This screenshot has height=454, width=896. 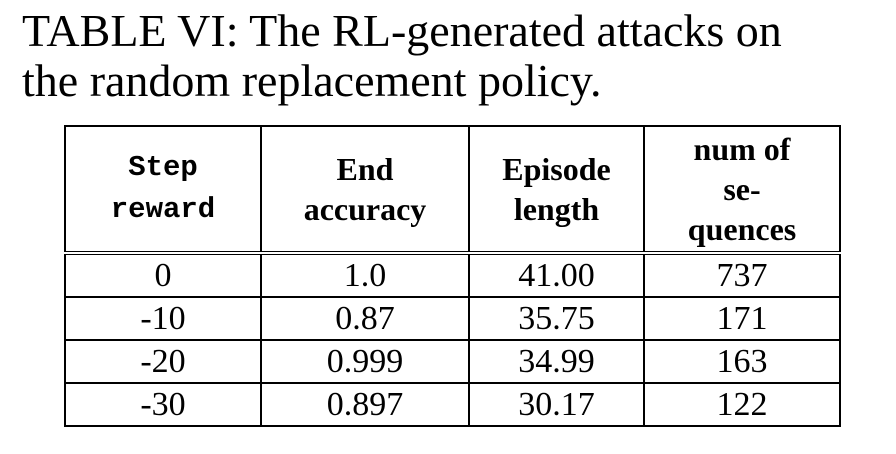 What do you see at coordinates (742, 361) in the screenshot?
I see `table-cell: 163` at bounding box center [742, 361].